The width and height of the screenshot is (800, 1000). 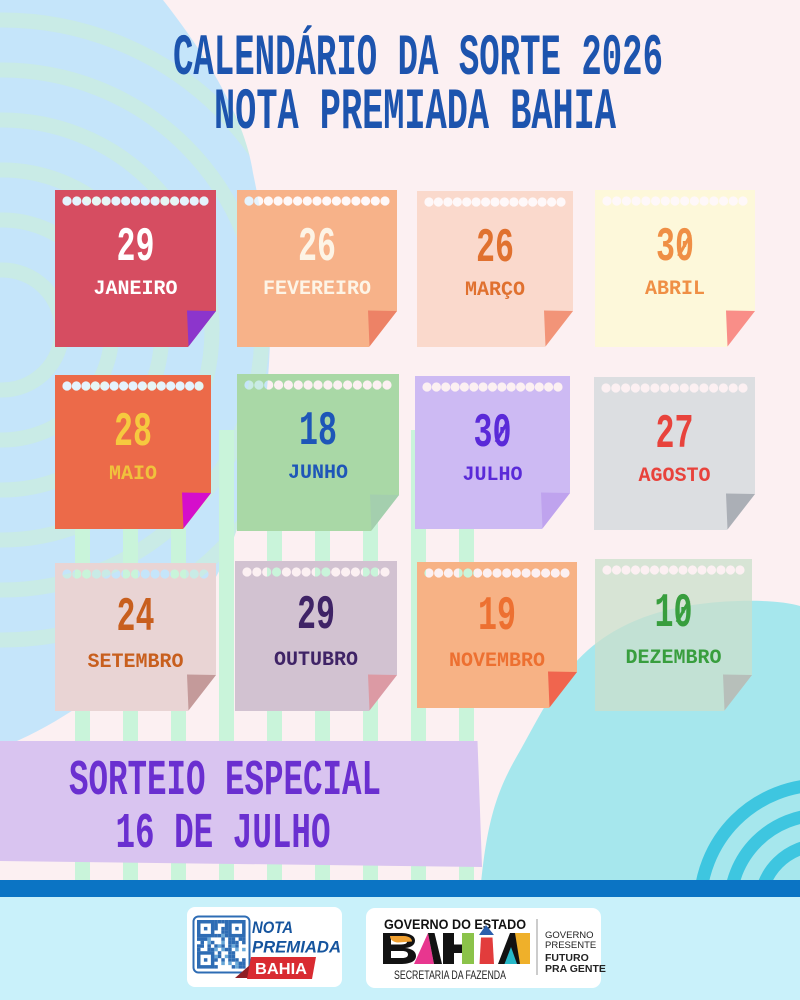 I want to click on svg-text: PRA GENTE, so click(x=575, y=969).